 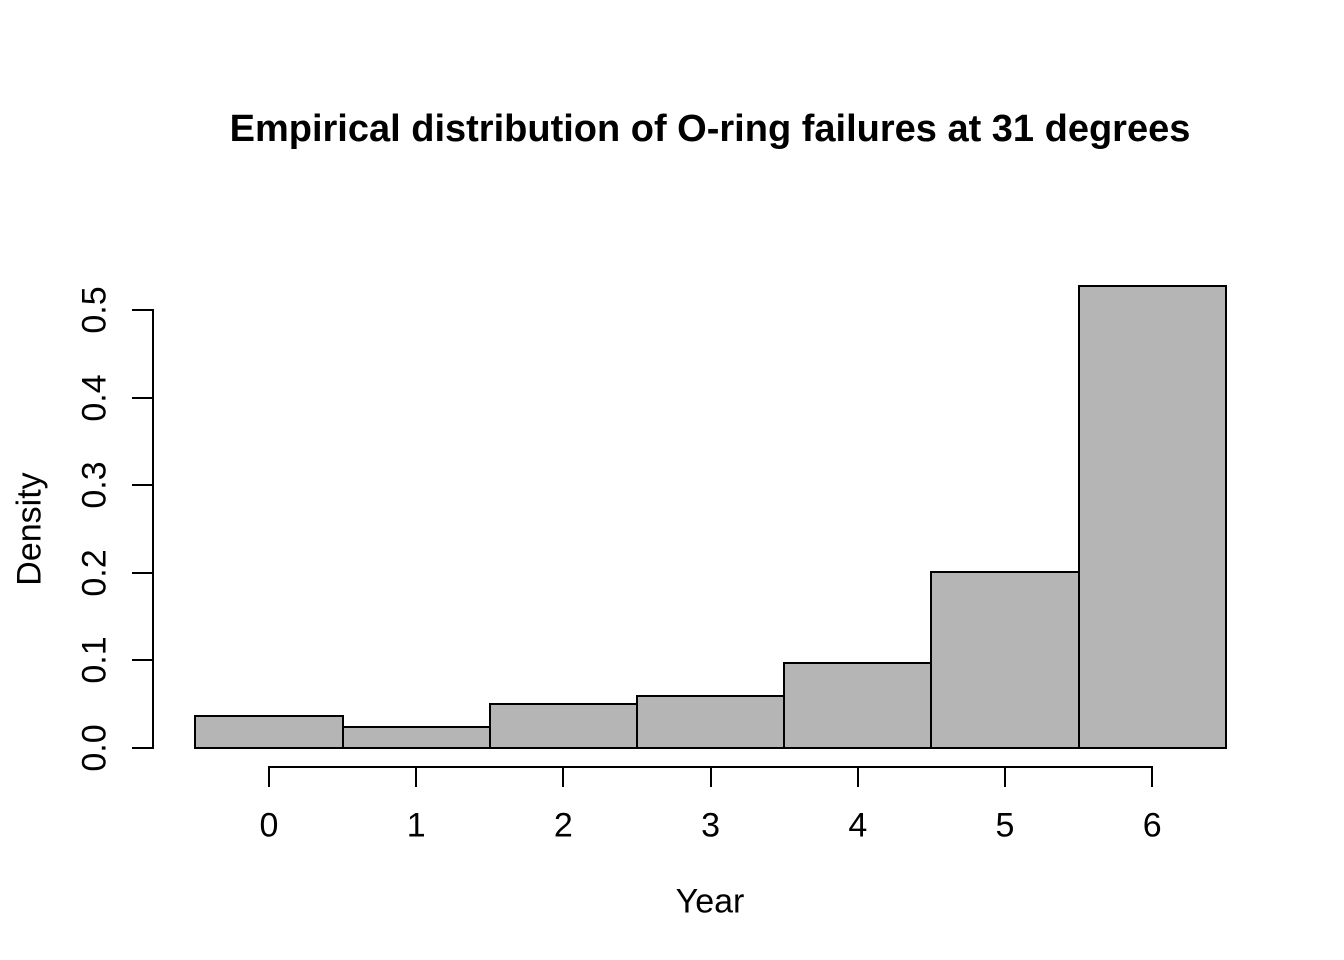 What do you see at coordinates (710, 901) in the screenshot?
I see `x-axis-title: Year` at bounding box center [710, 901].